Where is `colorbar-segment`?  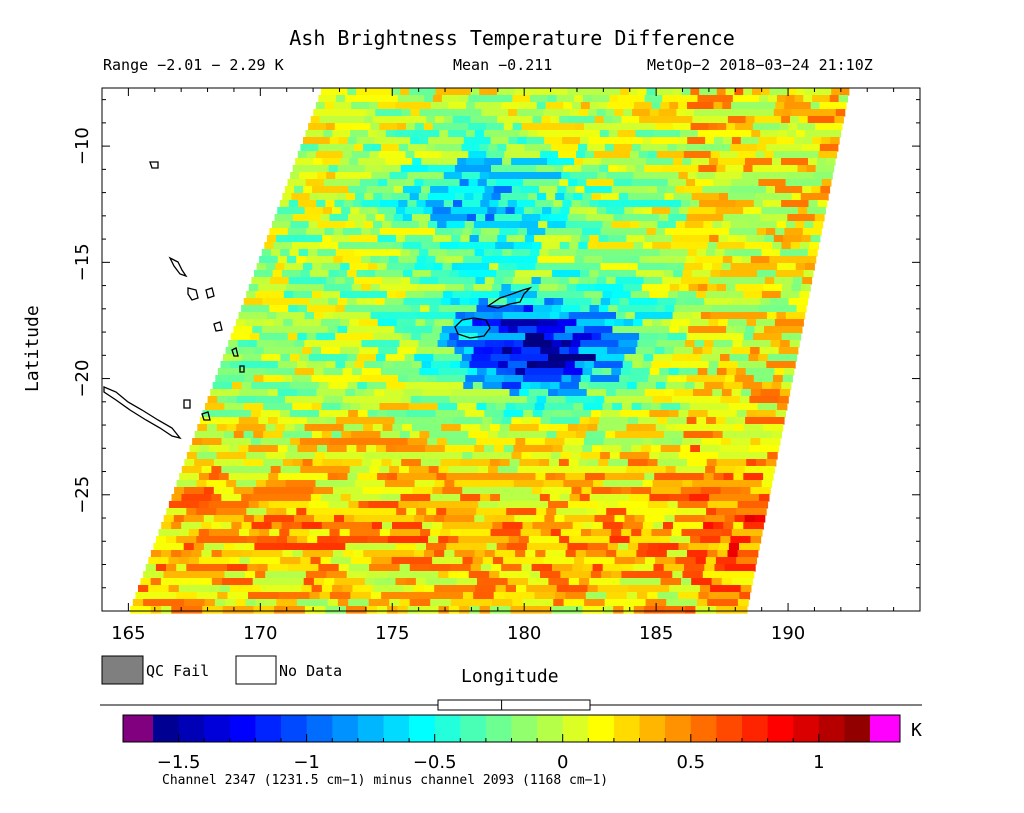
colorbar-segment is located at coordinates (396, 728).